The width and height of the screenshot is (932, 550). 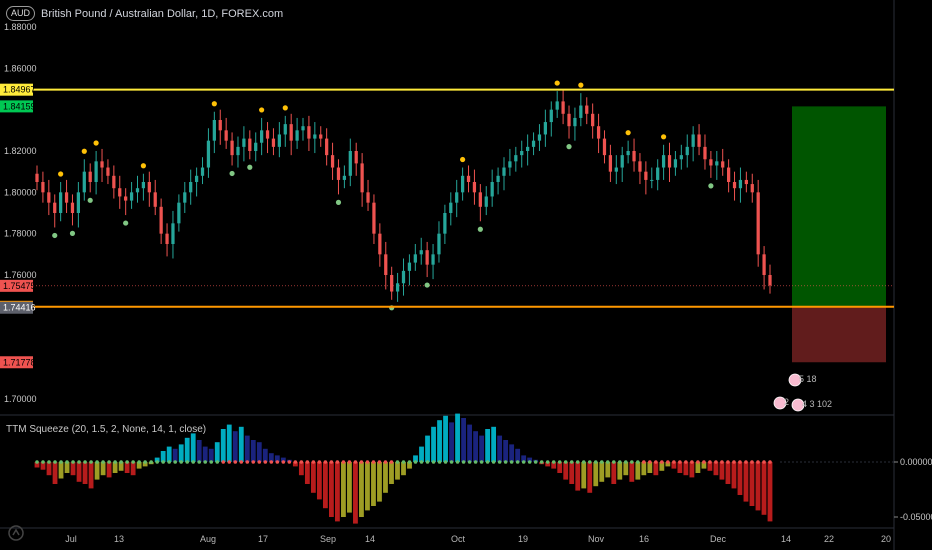 What do you see at coordinates (795, 380) in the screenshot?
I see `trade-marker-icon` at bounding box center [795, 380].